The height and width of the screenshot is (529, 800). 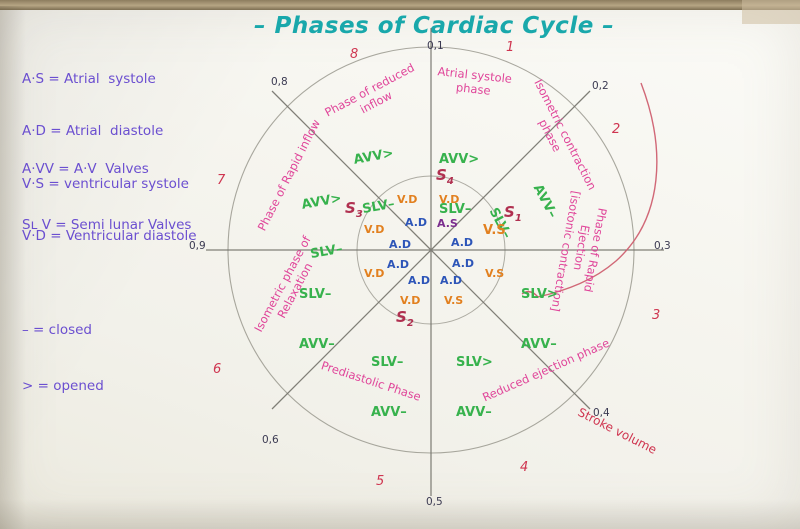 I want to click on sector-3-ventricle-state: V.S, so click(x=495, y=273).